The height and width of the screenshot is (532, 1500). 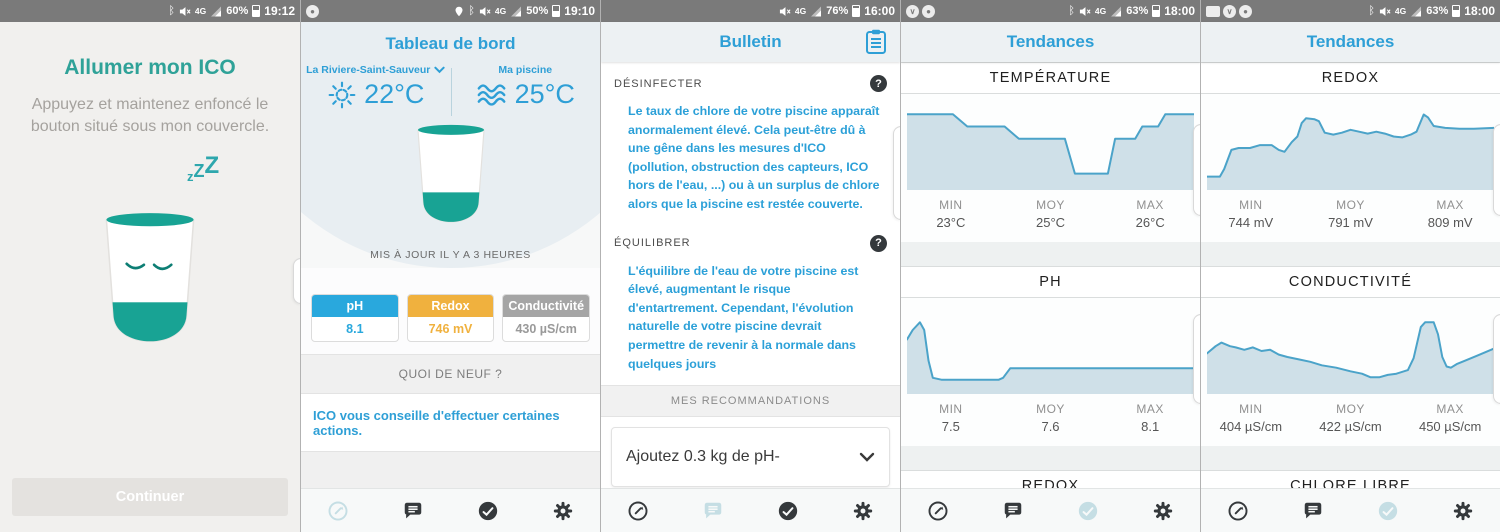 I want to click on continue-button: Continuer, so click(x=150, y=497).